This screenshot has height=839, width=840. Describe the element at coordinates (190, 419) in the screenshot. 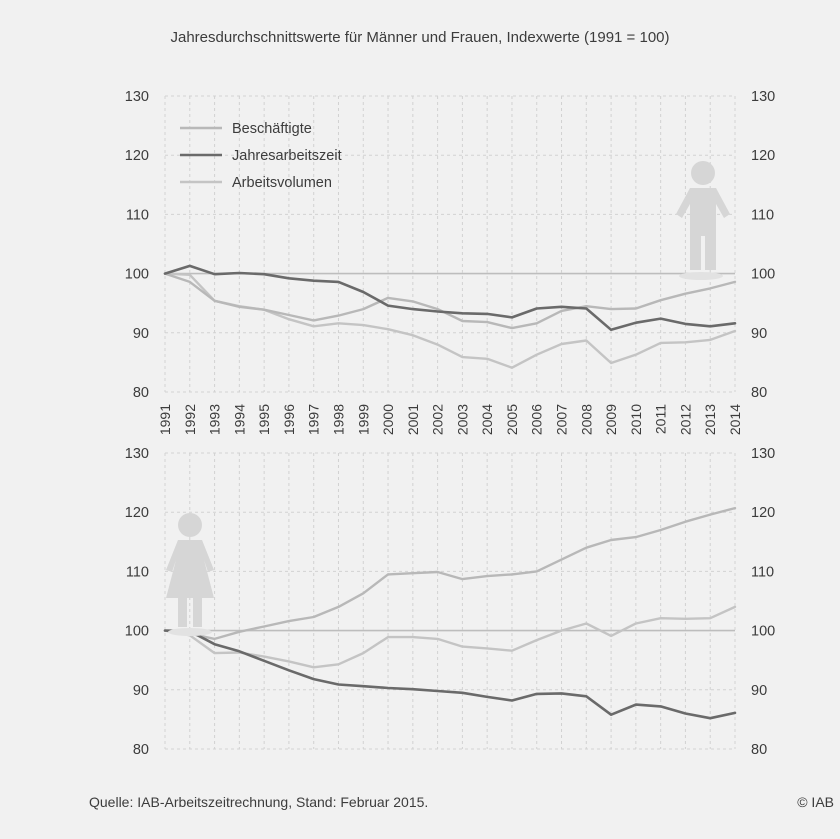

I see `x-tick-label: 1992` at that location.